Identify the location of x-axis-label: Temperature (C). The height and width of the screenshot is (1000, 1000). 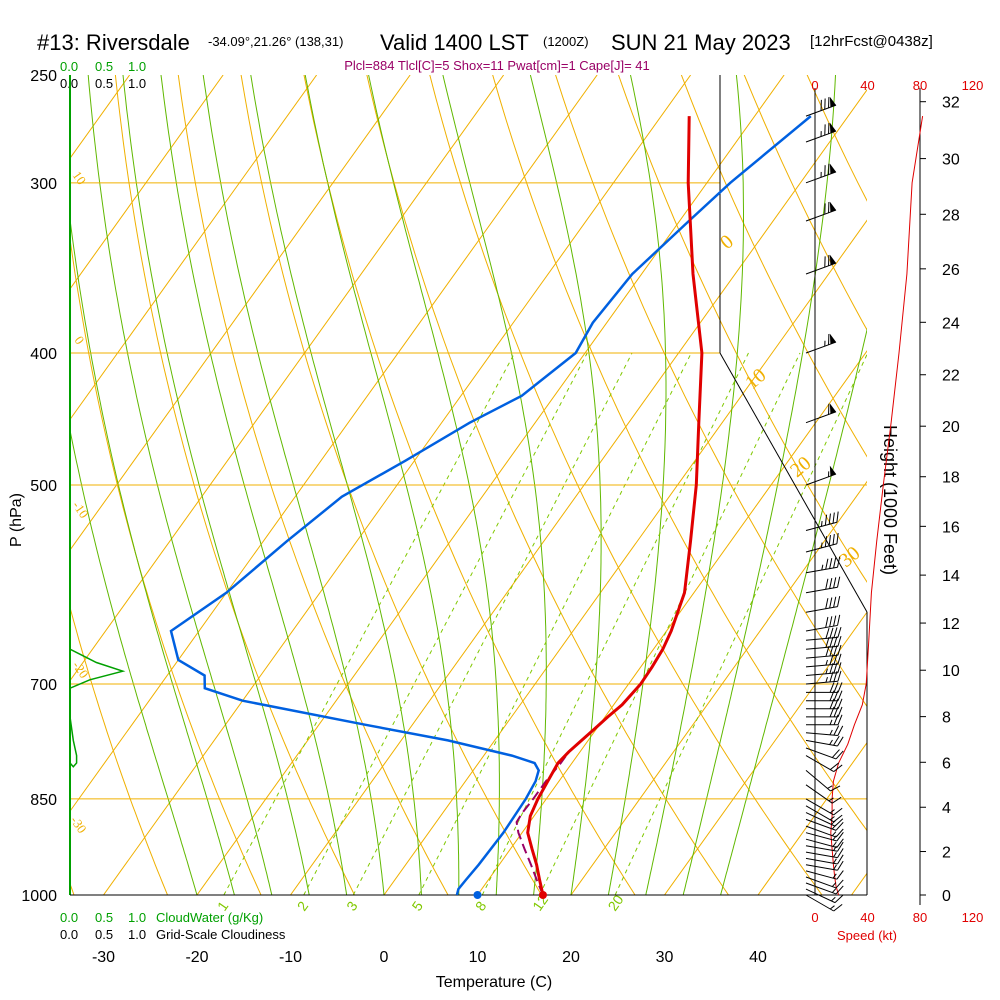
(494, 982).